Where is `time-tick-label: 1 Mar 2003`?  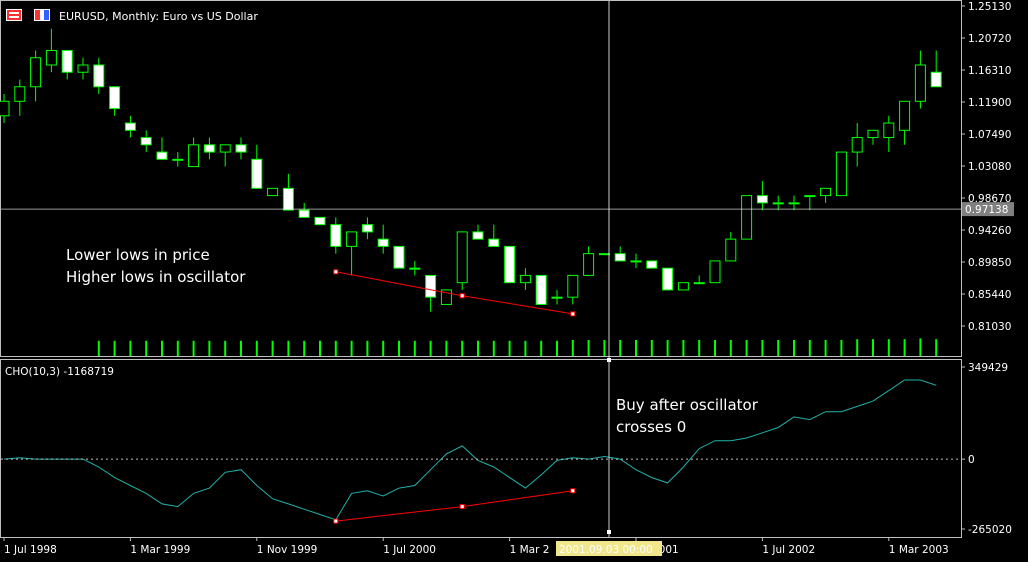 time-tick-label: 1 Mar 2003 is located at coordinates (919, 550).